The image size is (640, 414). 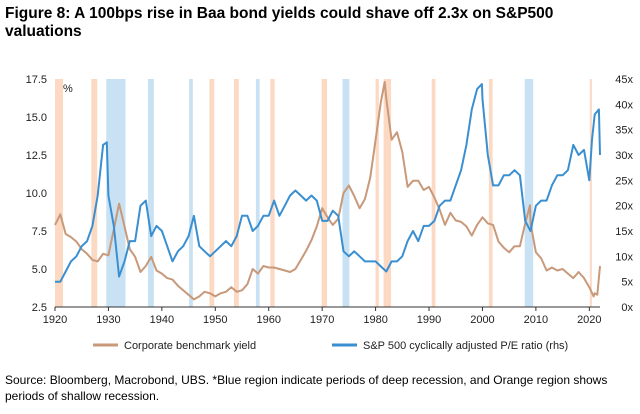 I want to click on x-tick-label: 1930, so click(x=108, y=320).